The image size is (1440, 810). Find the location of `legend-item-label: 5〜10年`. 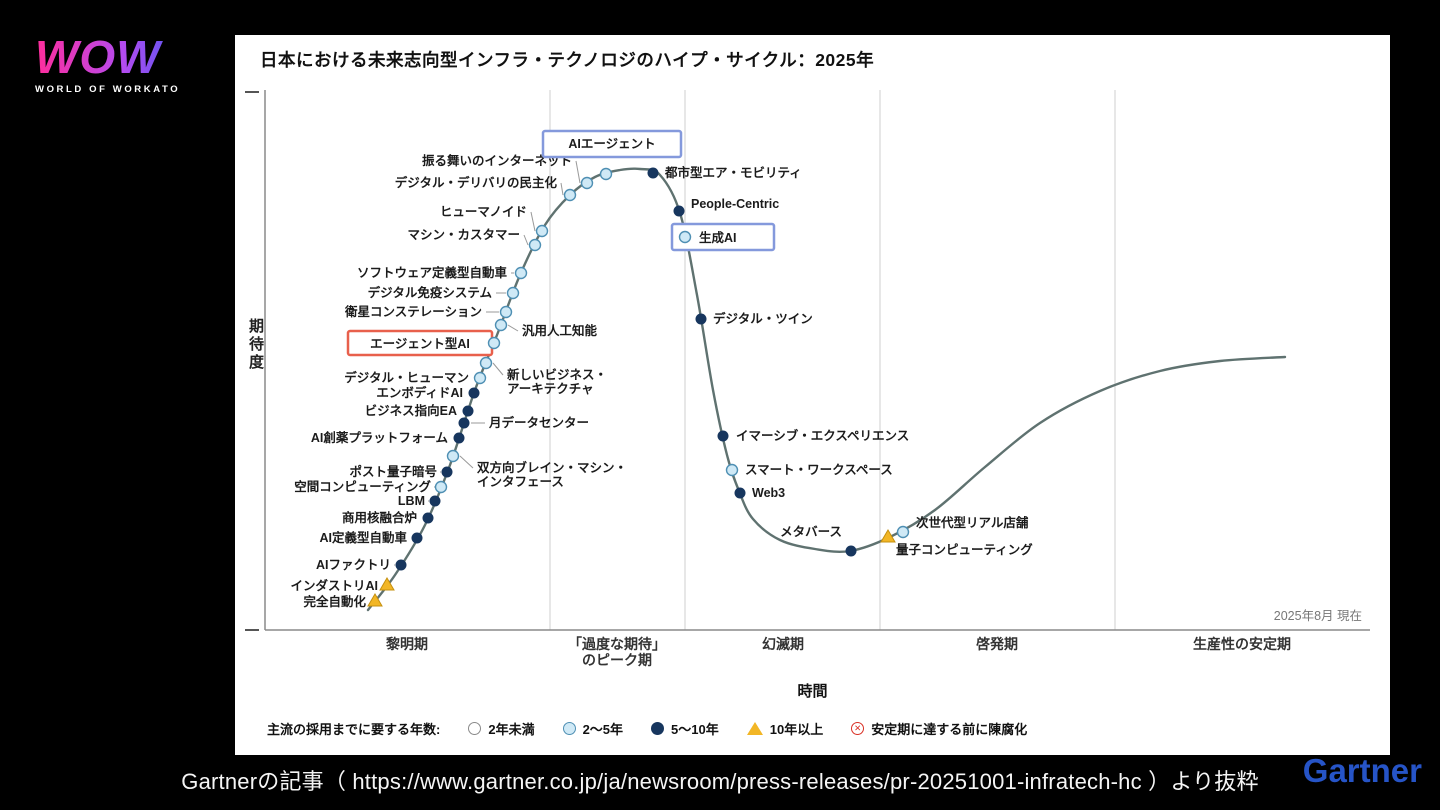

legend-item-label: 5〜10年 is located at coordinates (695, 729).